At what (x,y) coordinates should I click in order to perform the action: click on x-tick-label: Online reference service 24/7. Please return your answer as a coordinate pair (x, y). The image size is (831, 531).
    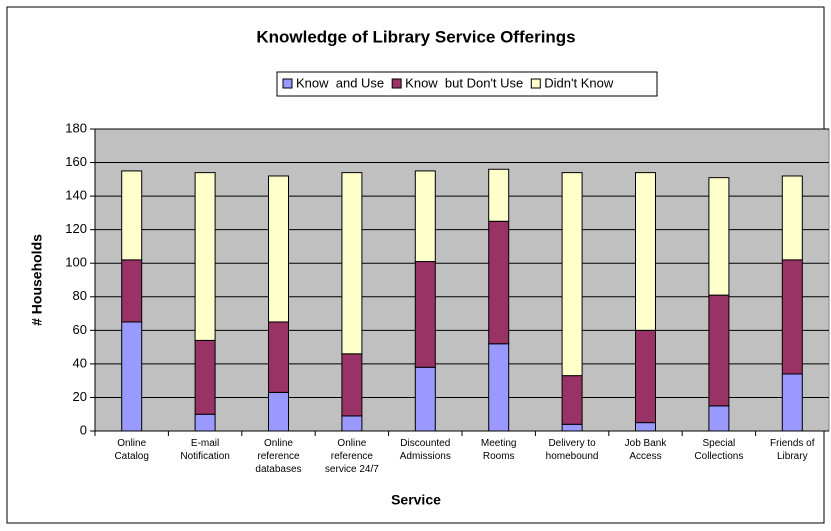
    Looking at the image, I should click on (351, 456).